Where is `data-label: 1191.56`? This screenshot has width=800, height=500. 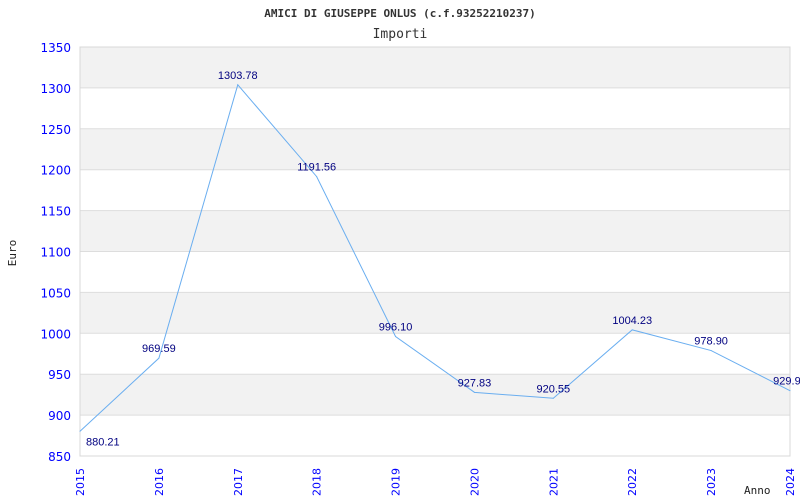
data-label: 1191.56 is located at coordinates (316, 168).